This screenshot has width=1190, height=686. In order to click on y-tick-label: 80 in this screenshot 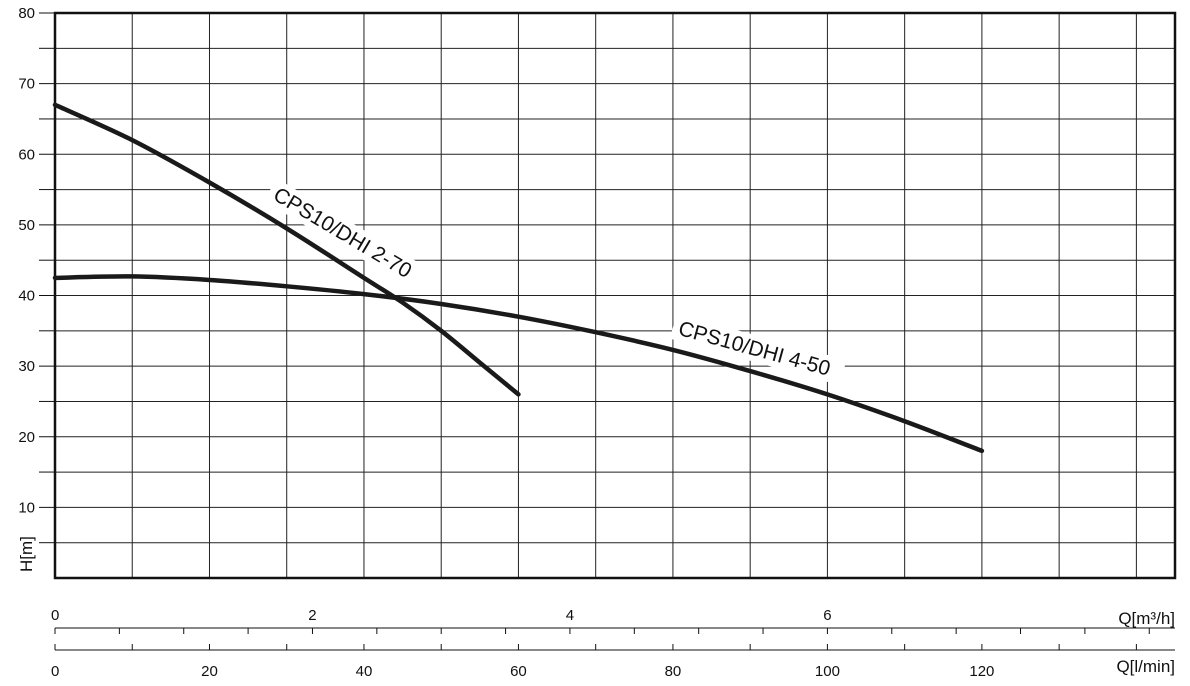, I will do `click(26, 13)`.